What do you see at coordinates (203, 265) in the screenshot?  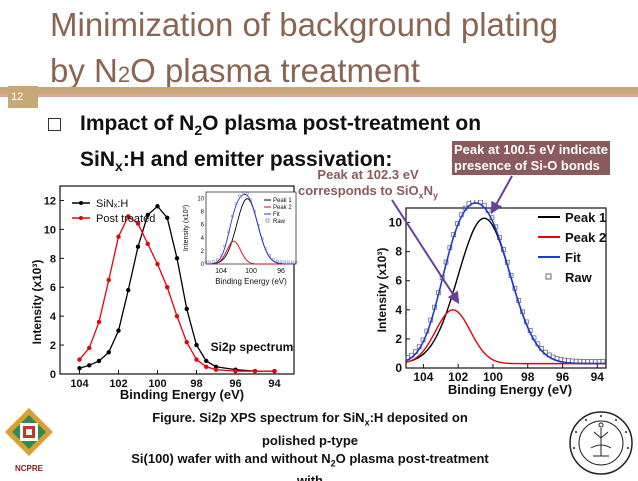 I see `inset-ytick-label: 0` at bounding box center [203, 265].